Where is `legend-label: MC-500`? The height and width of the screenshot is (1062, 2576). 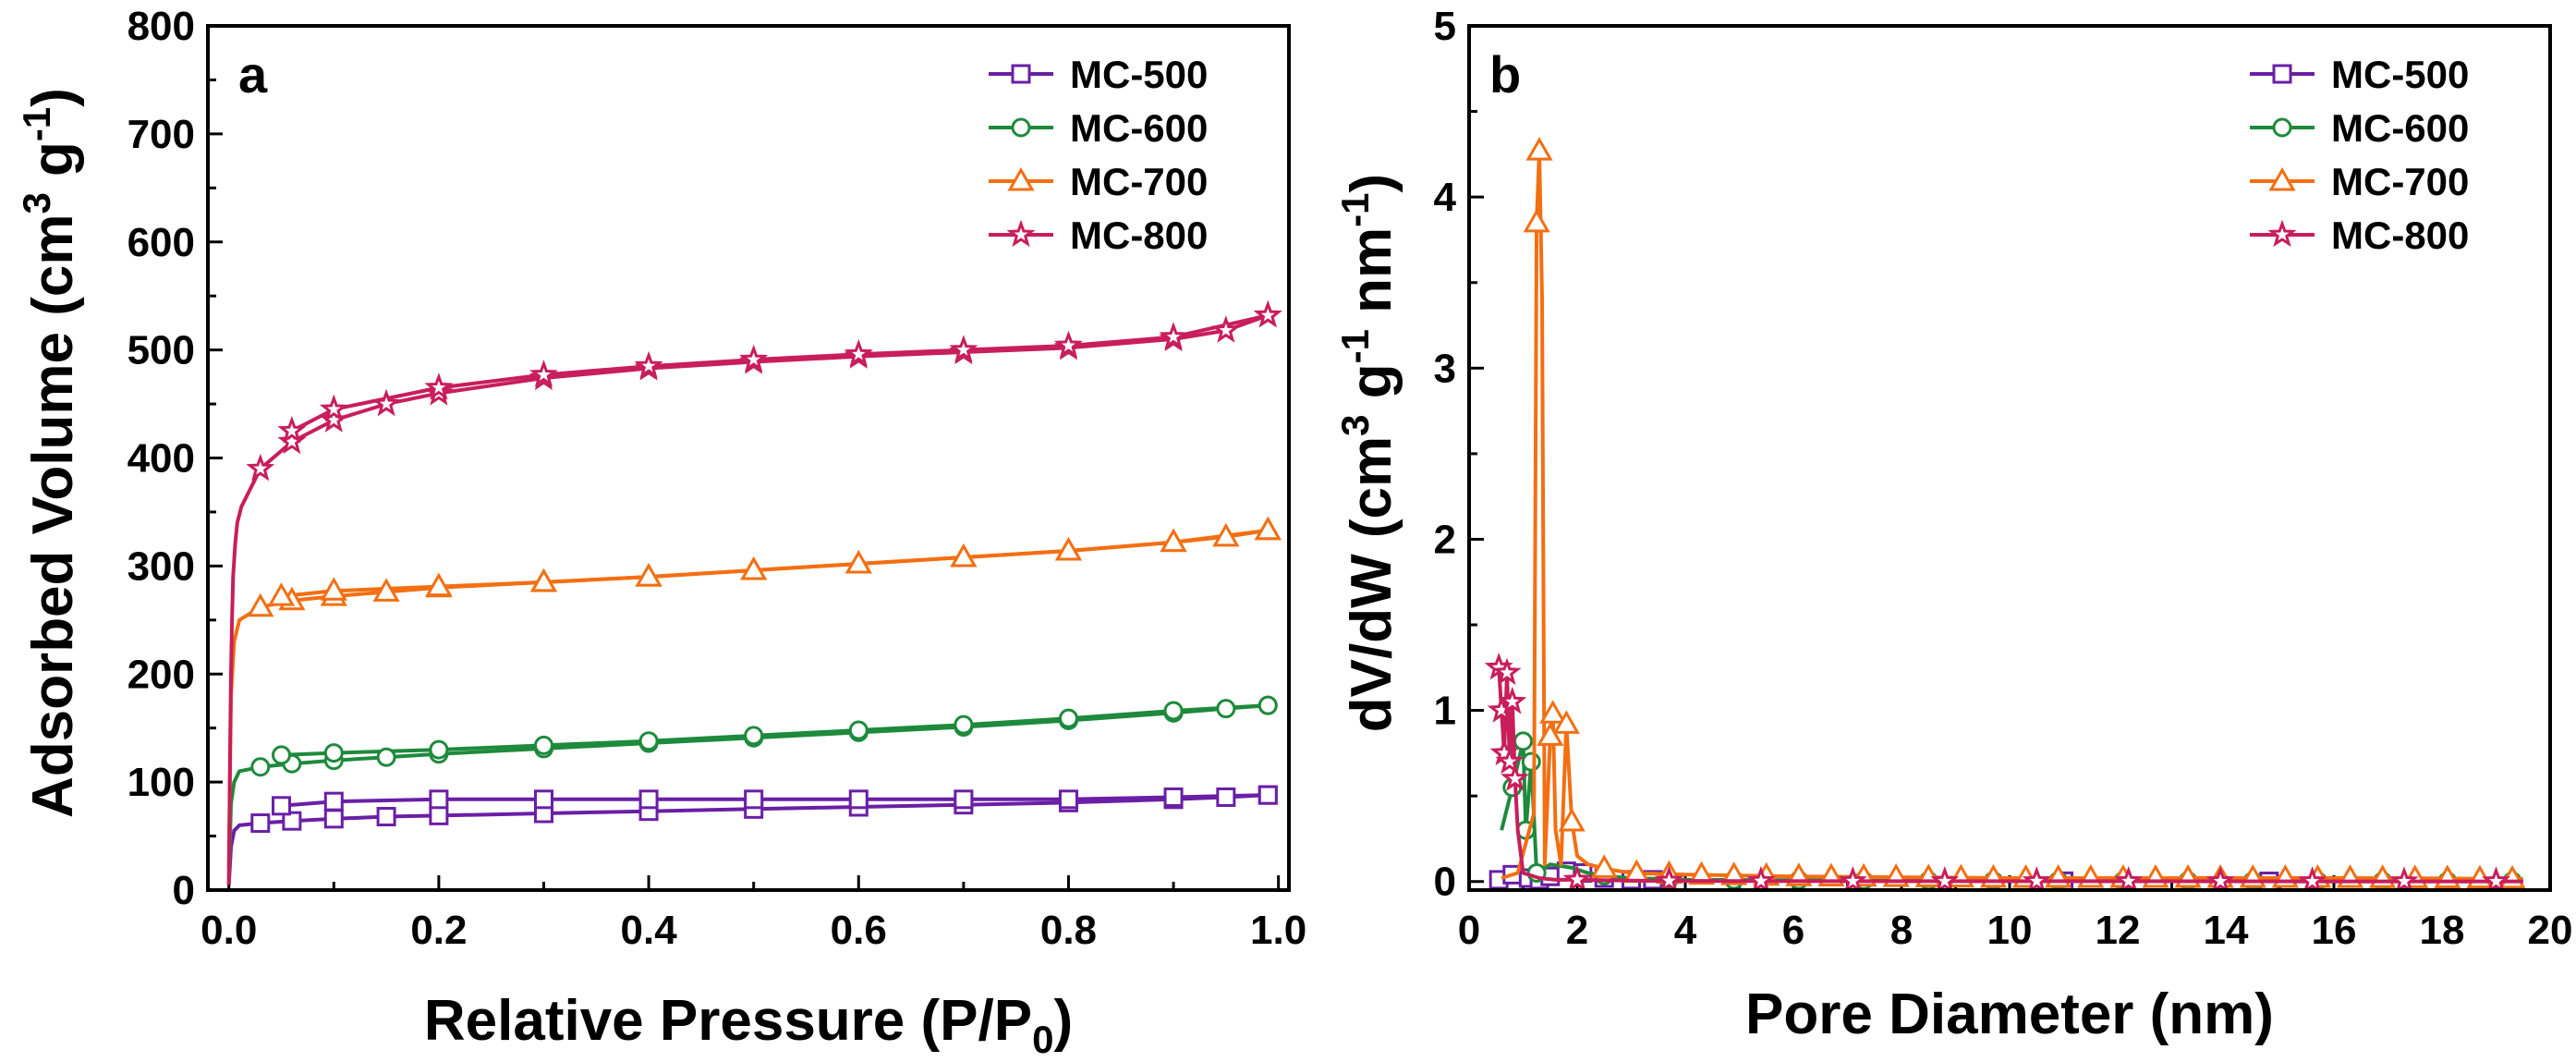 legend-label: MC-500 is located at coordinates (2400, 74).